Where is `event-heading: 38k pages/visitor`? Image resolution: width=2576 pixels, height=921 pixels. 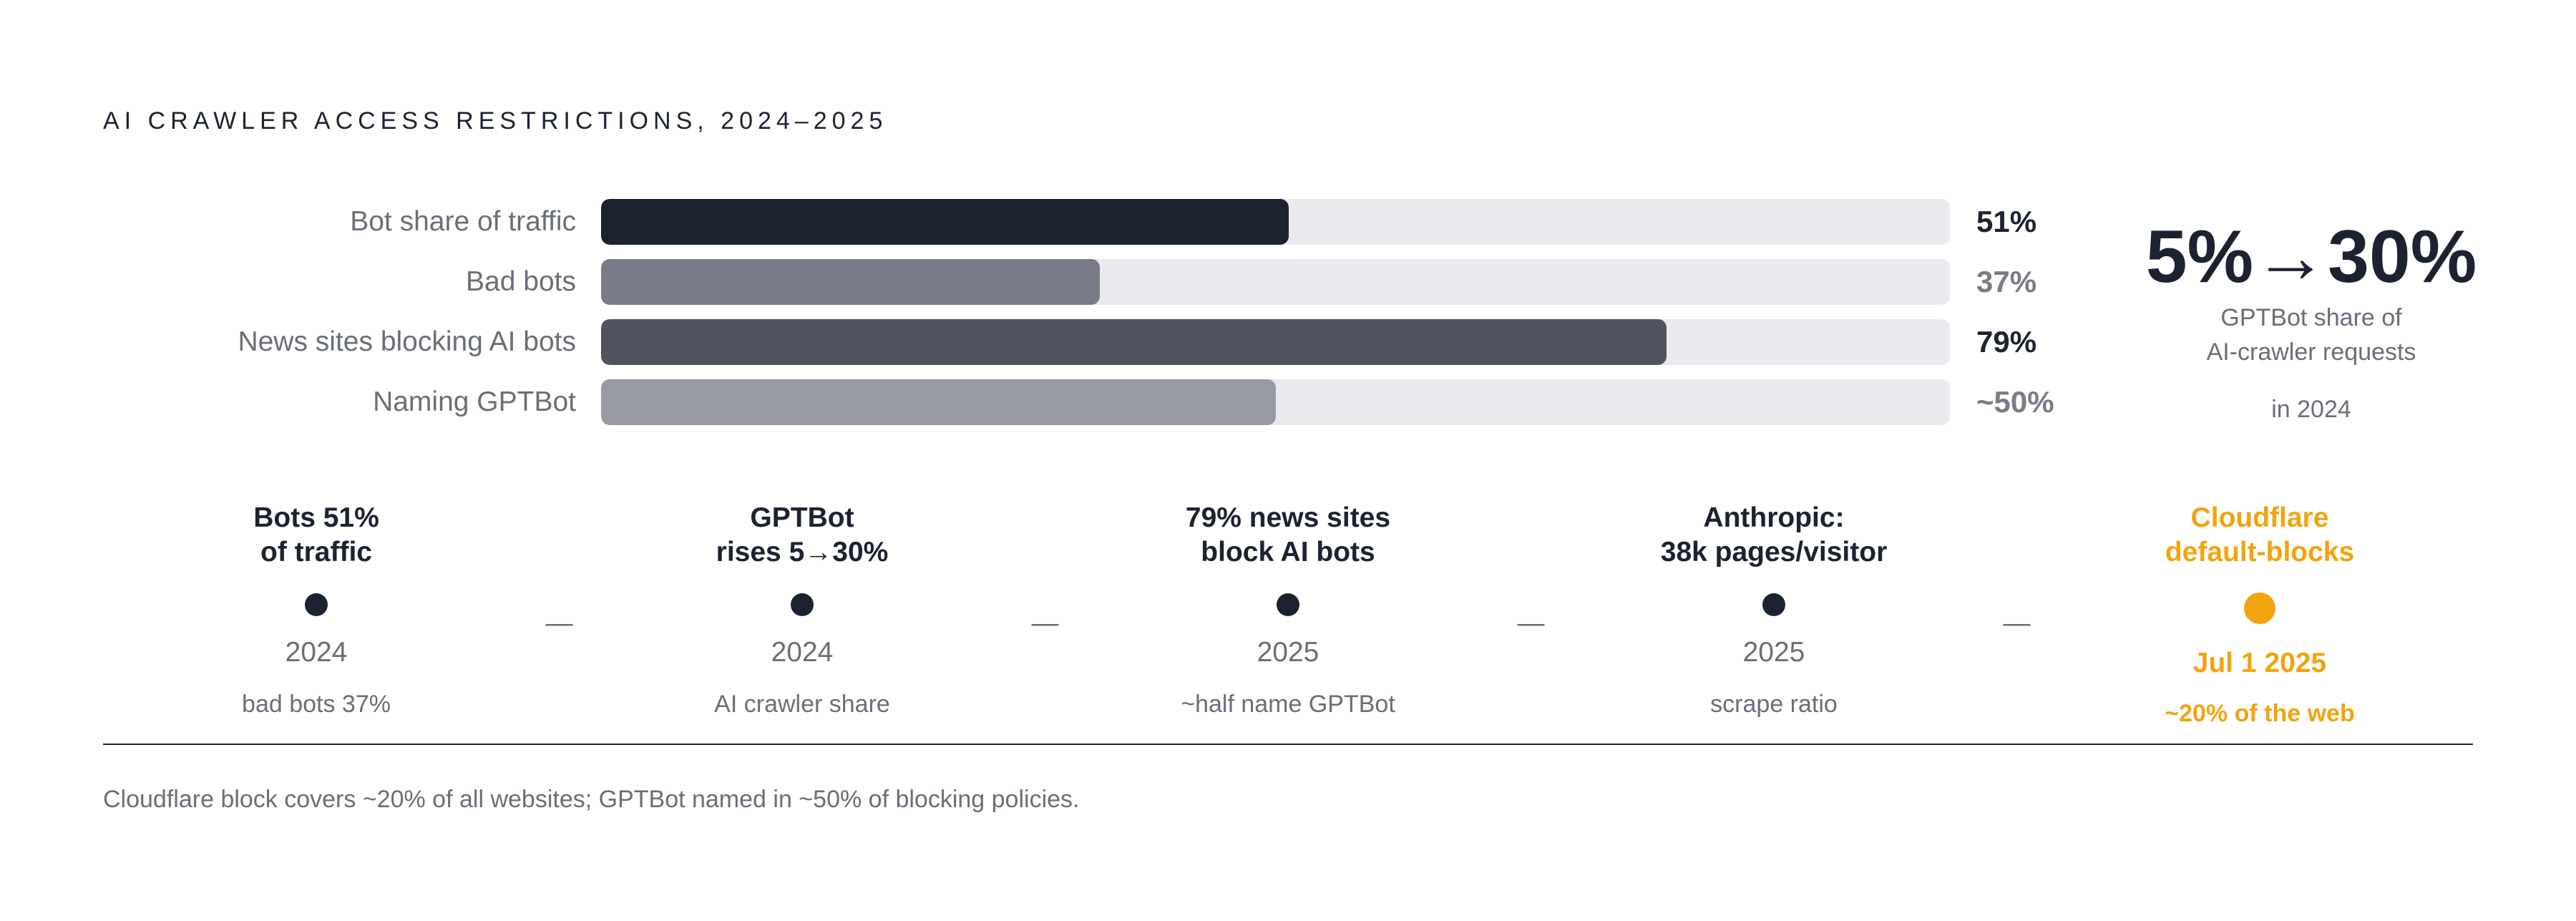
event-heading: 38k pages/visitor is located at coordinates (1774, 552).